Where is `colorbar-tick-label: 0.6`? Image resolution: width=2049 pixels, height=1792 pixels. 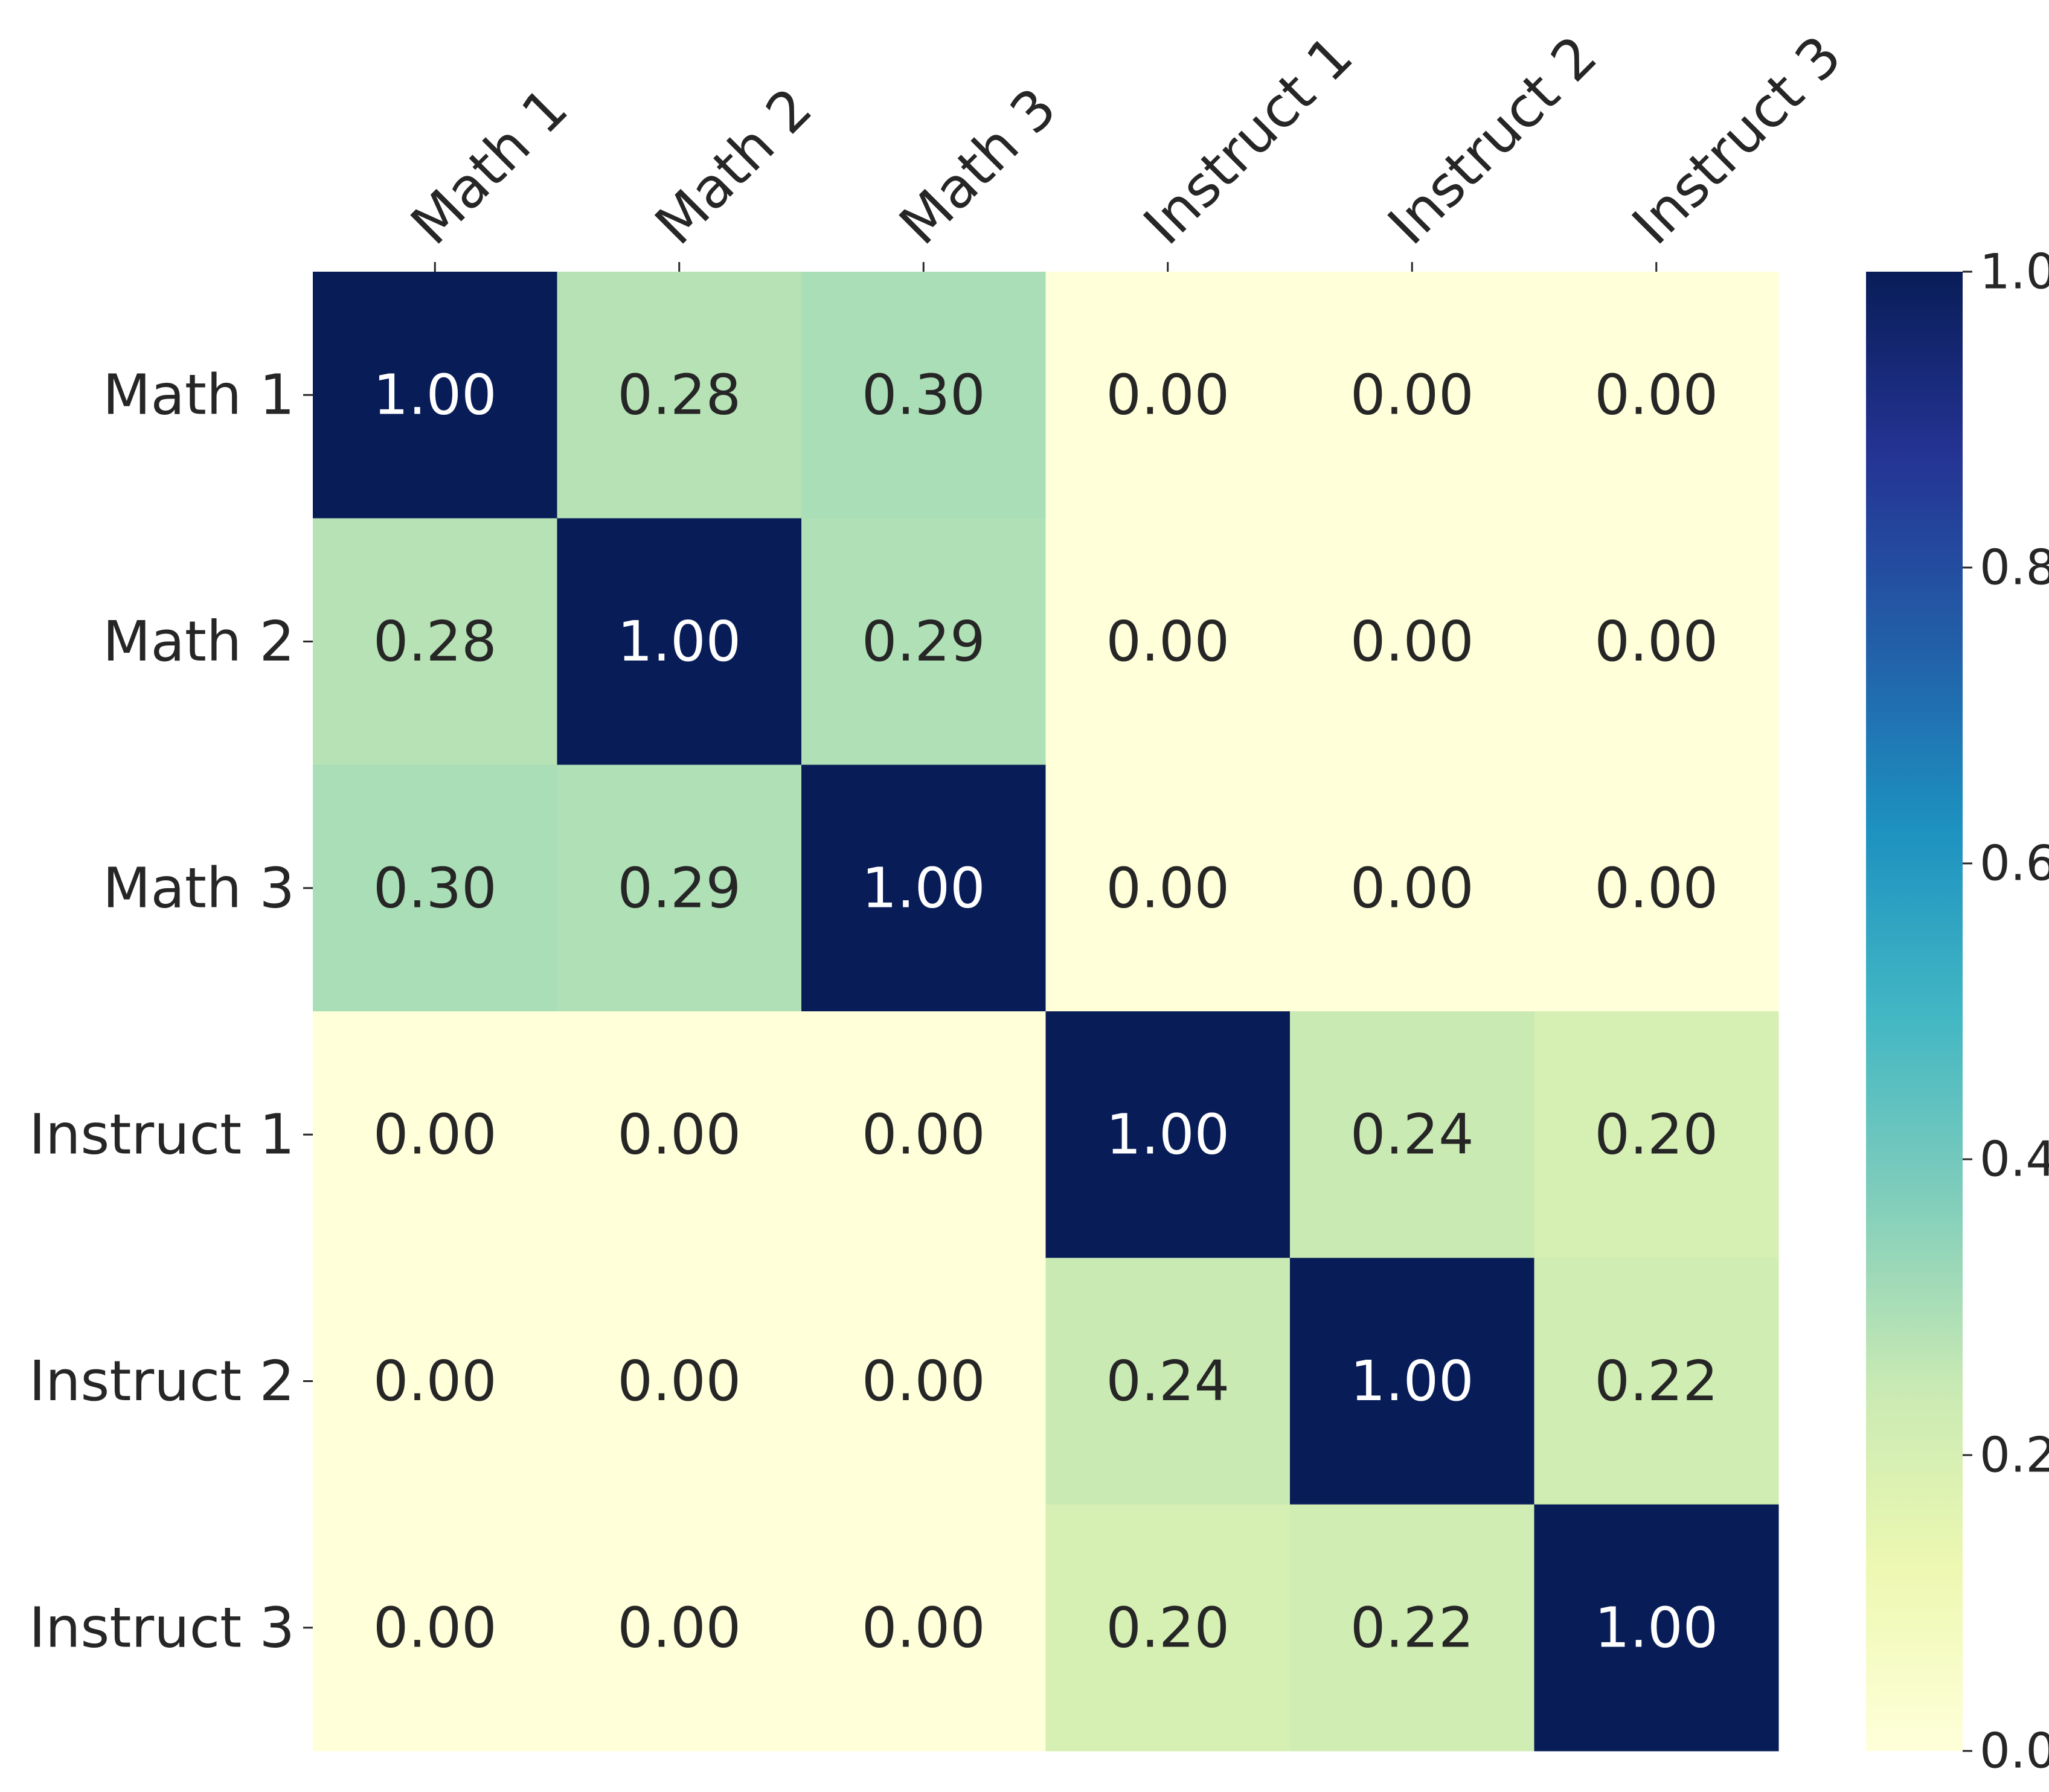
colorbar-tick-label: 0.6 is located at coordinates (2015, 864).